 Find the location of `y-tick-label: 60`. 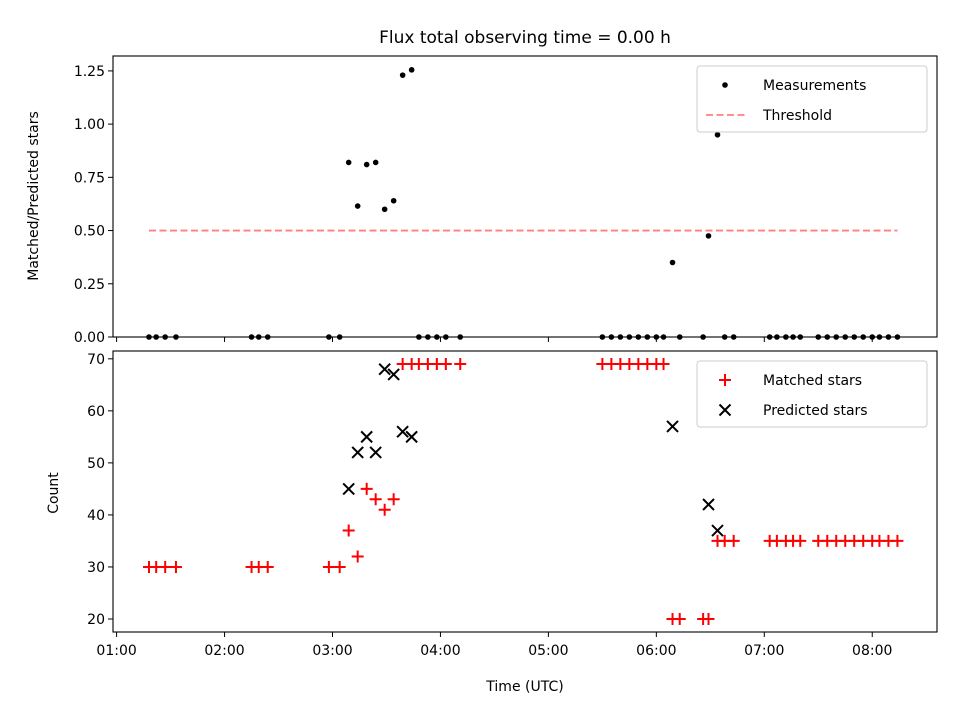

y-tick-label: 60 is located at coordinates (96, 412).